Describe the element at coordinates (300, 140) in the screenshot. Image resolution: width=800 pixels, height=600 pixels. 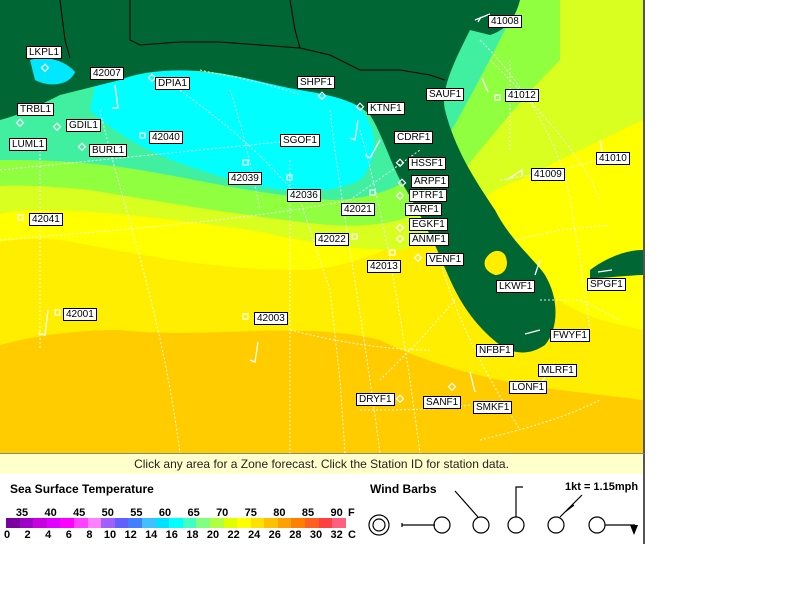
I see `station-sgof1: SGOF1` at that location.